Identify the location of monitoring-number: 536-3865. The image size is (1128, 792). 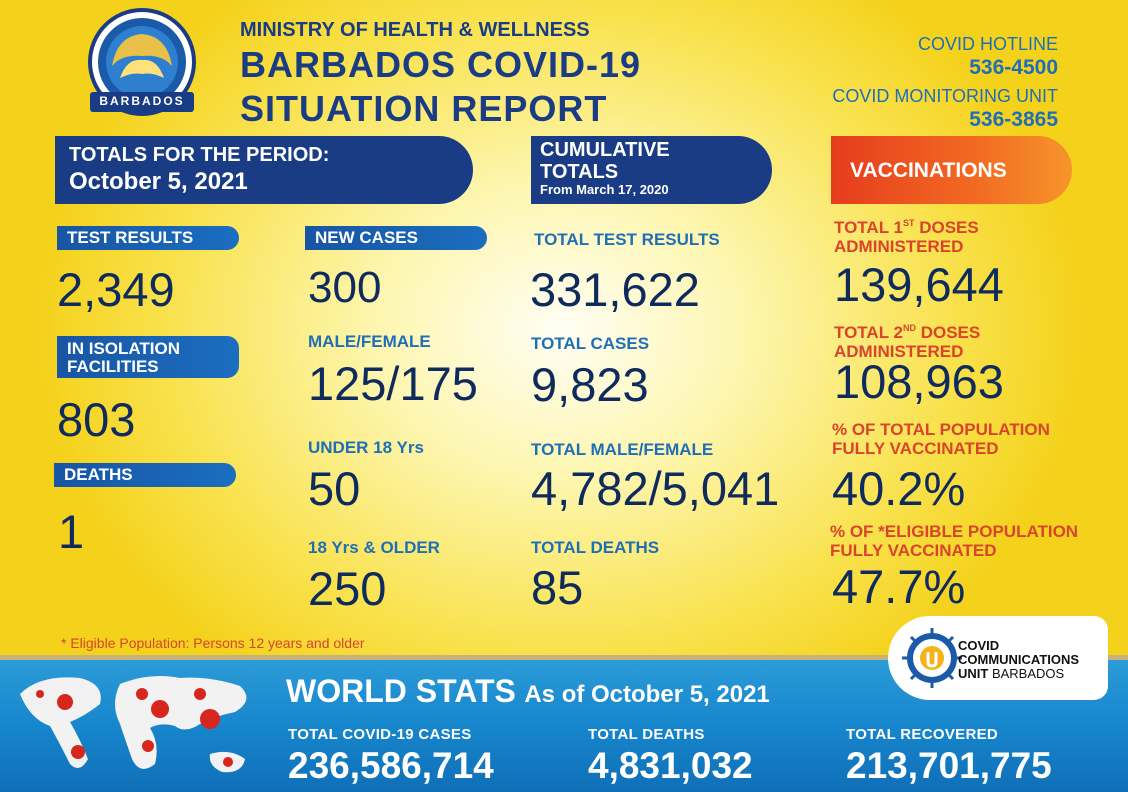
(1013, 119).